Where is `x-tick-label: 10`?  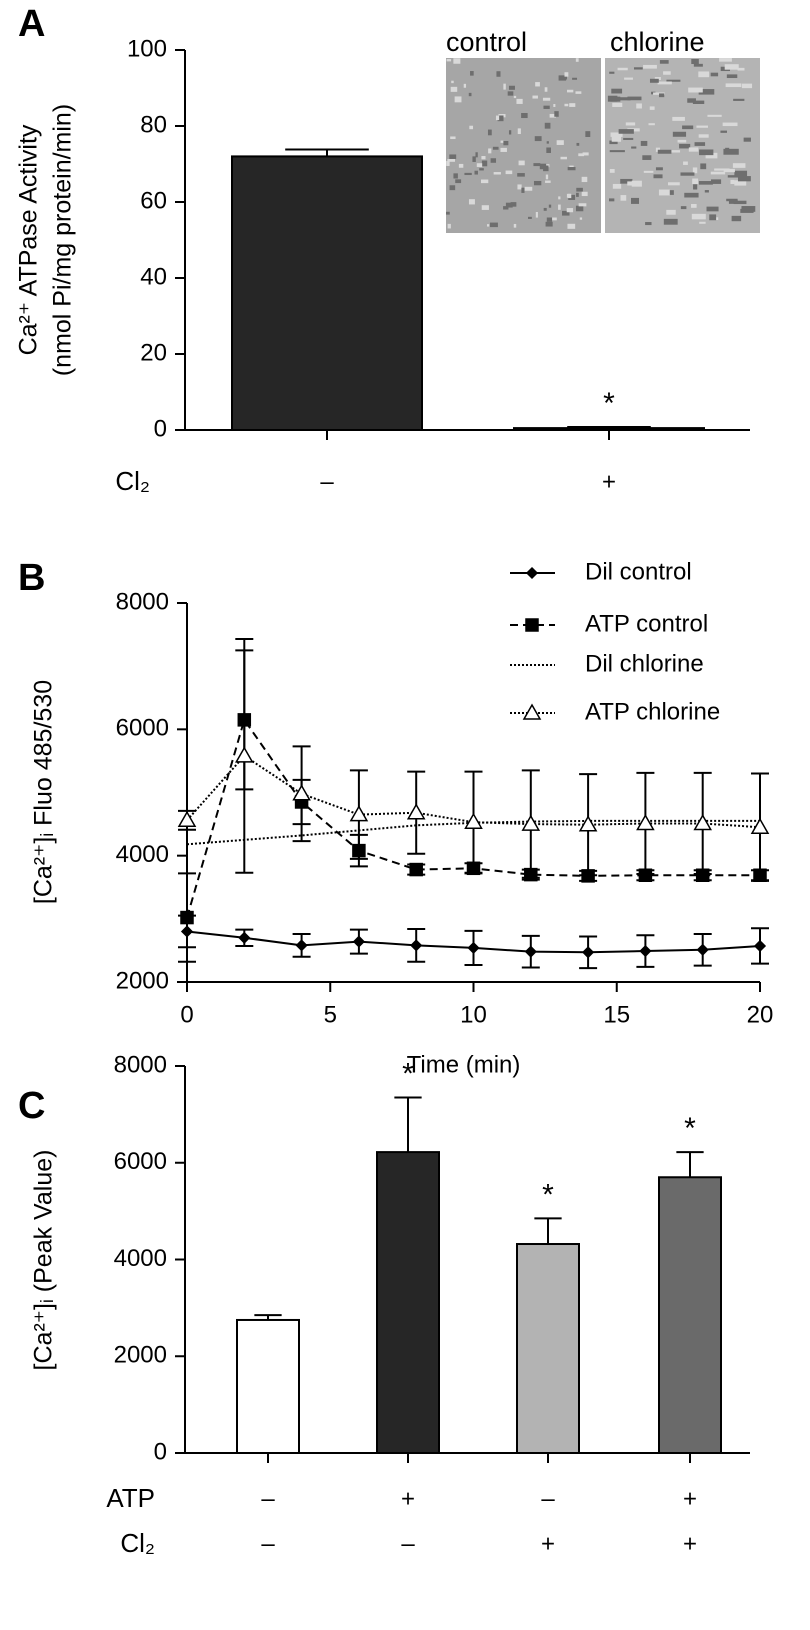
x-tick-label: 10 is located at coordinates (473, 1014).